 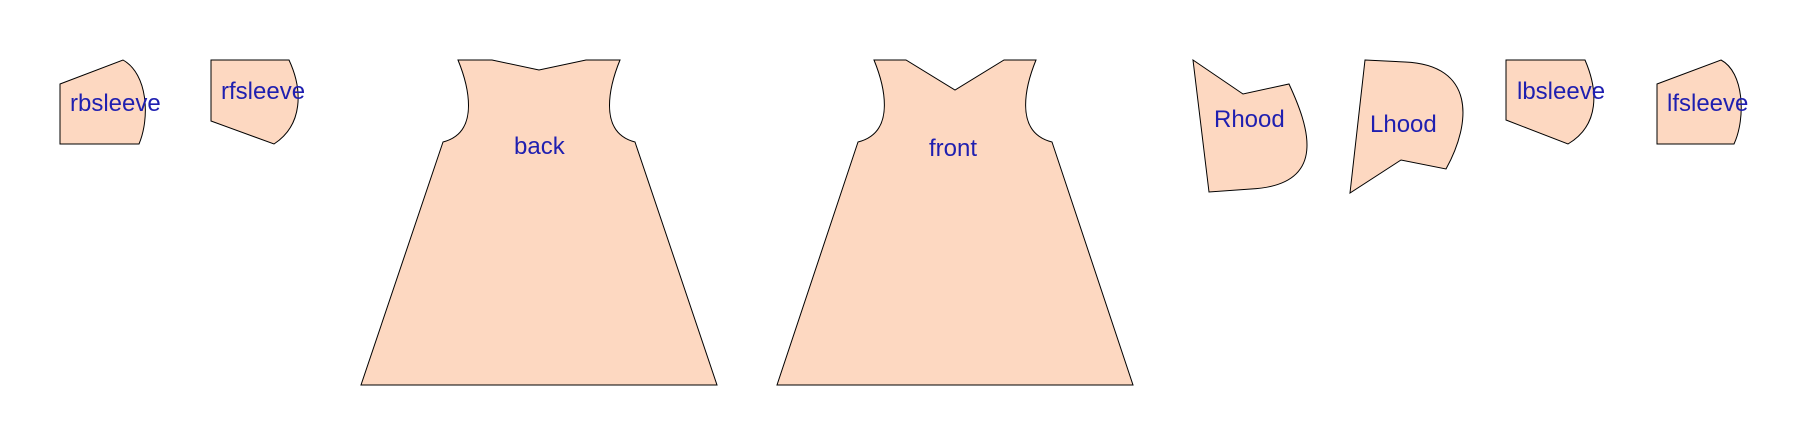 I want to click on lfsleeve-label: lfsleeve, so click(x=1707, y=103).